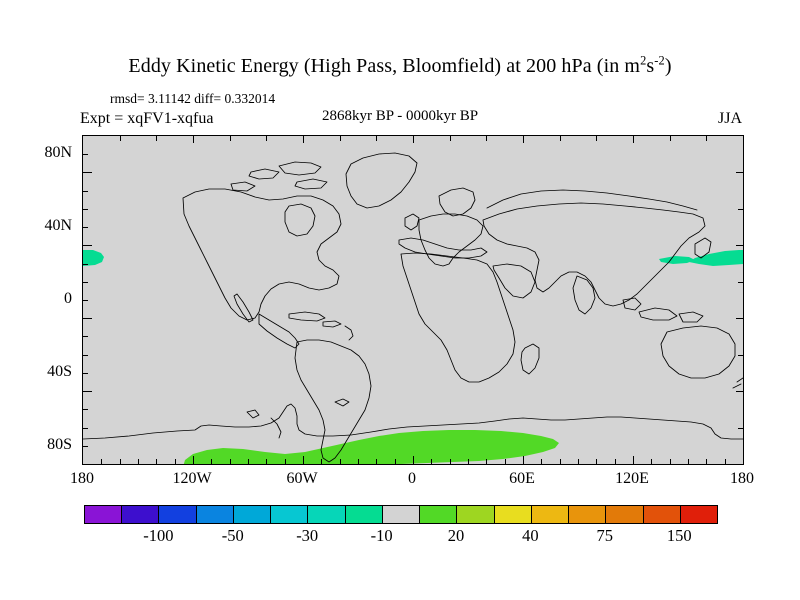  Describe the element at coordinates (93, 258) in the screenshot. I see `region-north-pacific-dateline-patch-west` at that location.